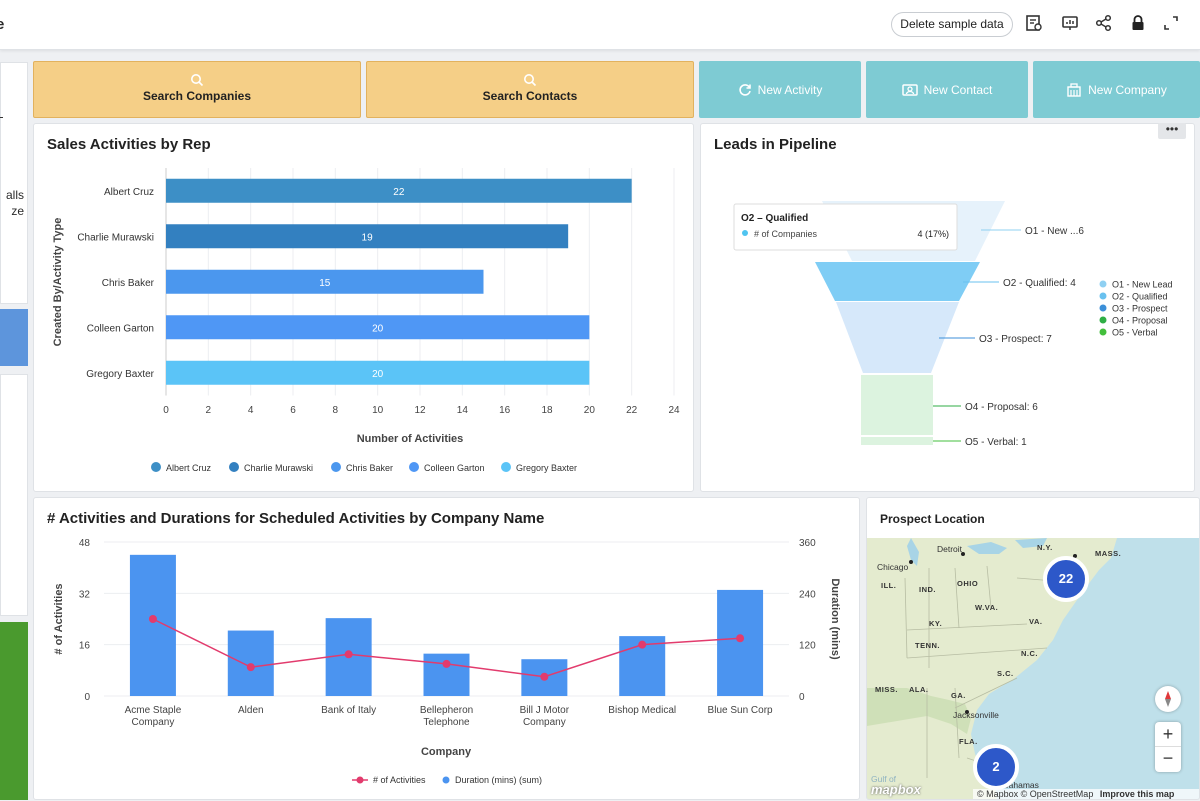  What do you see at coordinates (14, 195) in the screenshot?
I see `left-panel-text: alls` at bounding box center [14, 195].